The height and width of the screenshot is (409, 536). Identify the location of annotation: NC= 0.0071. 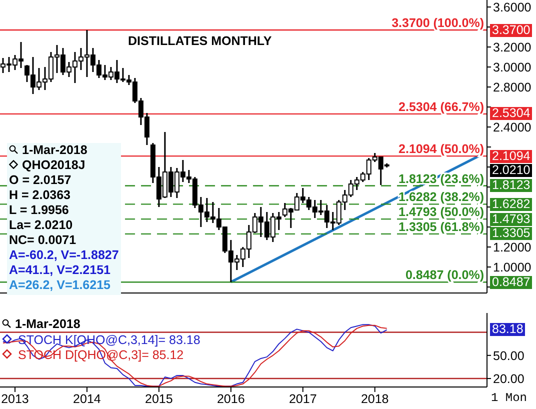
(43, 240).